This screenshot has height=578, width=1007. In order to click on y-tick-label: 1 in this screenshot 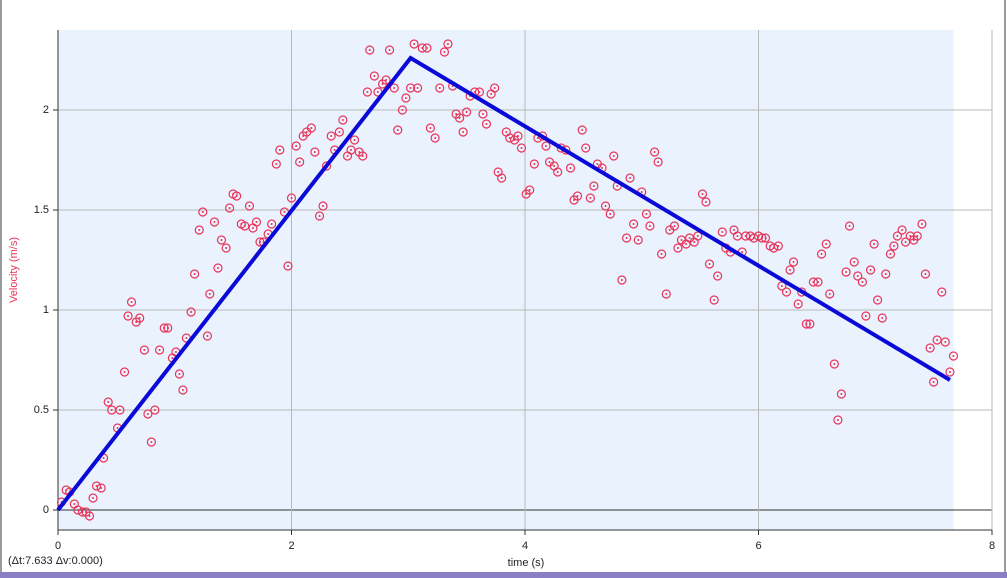, I will do `click(46, 310)`.